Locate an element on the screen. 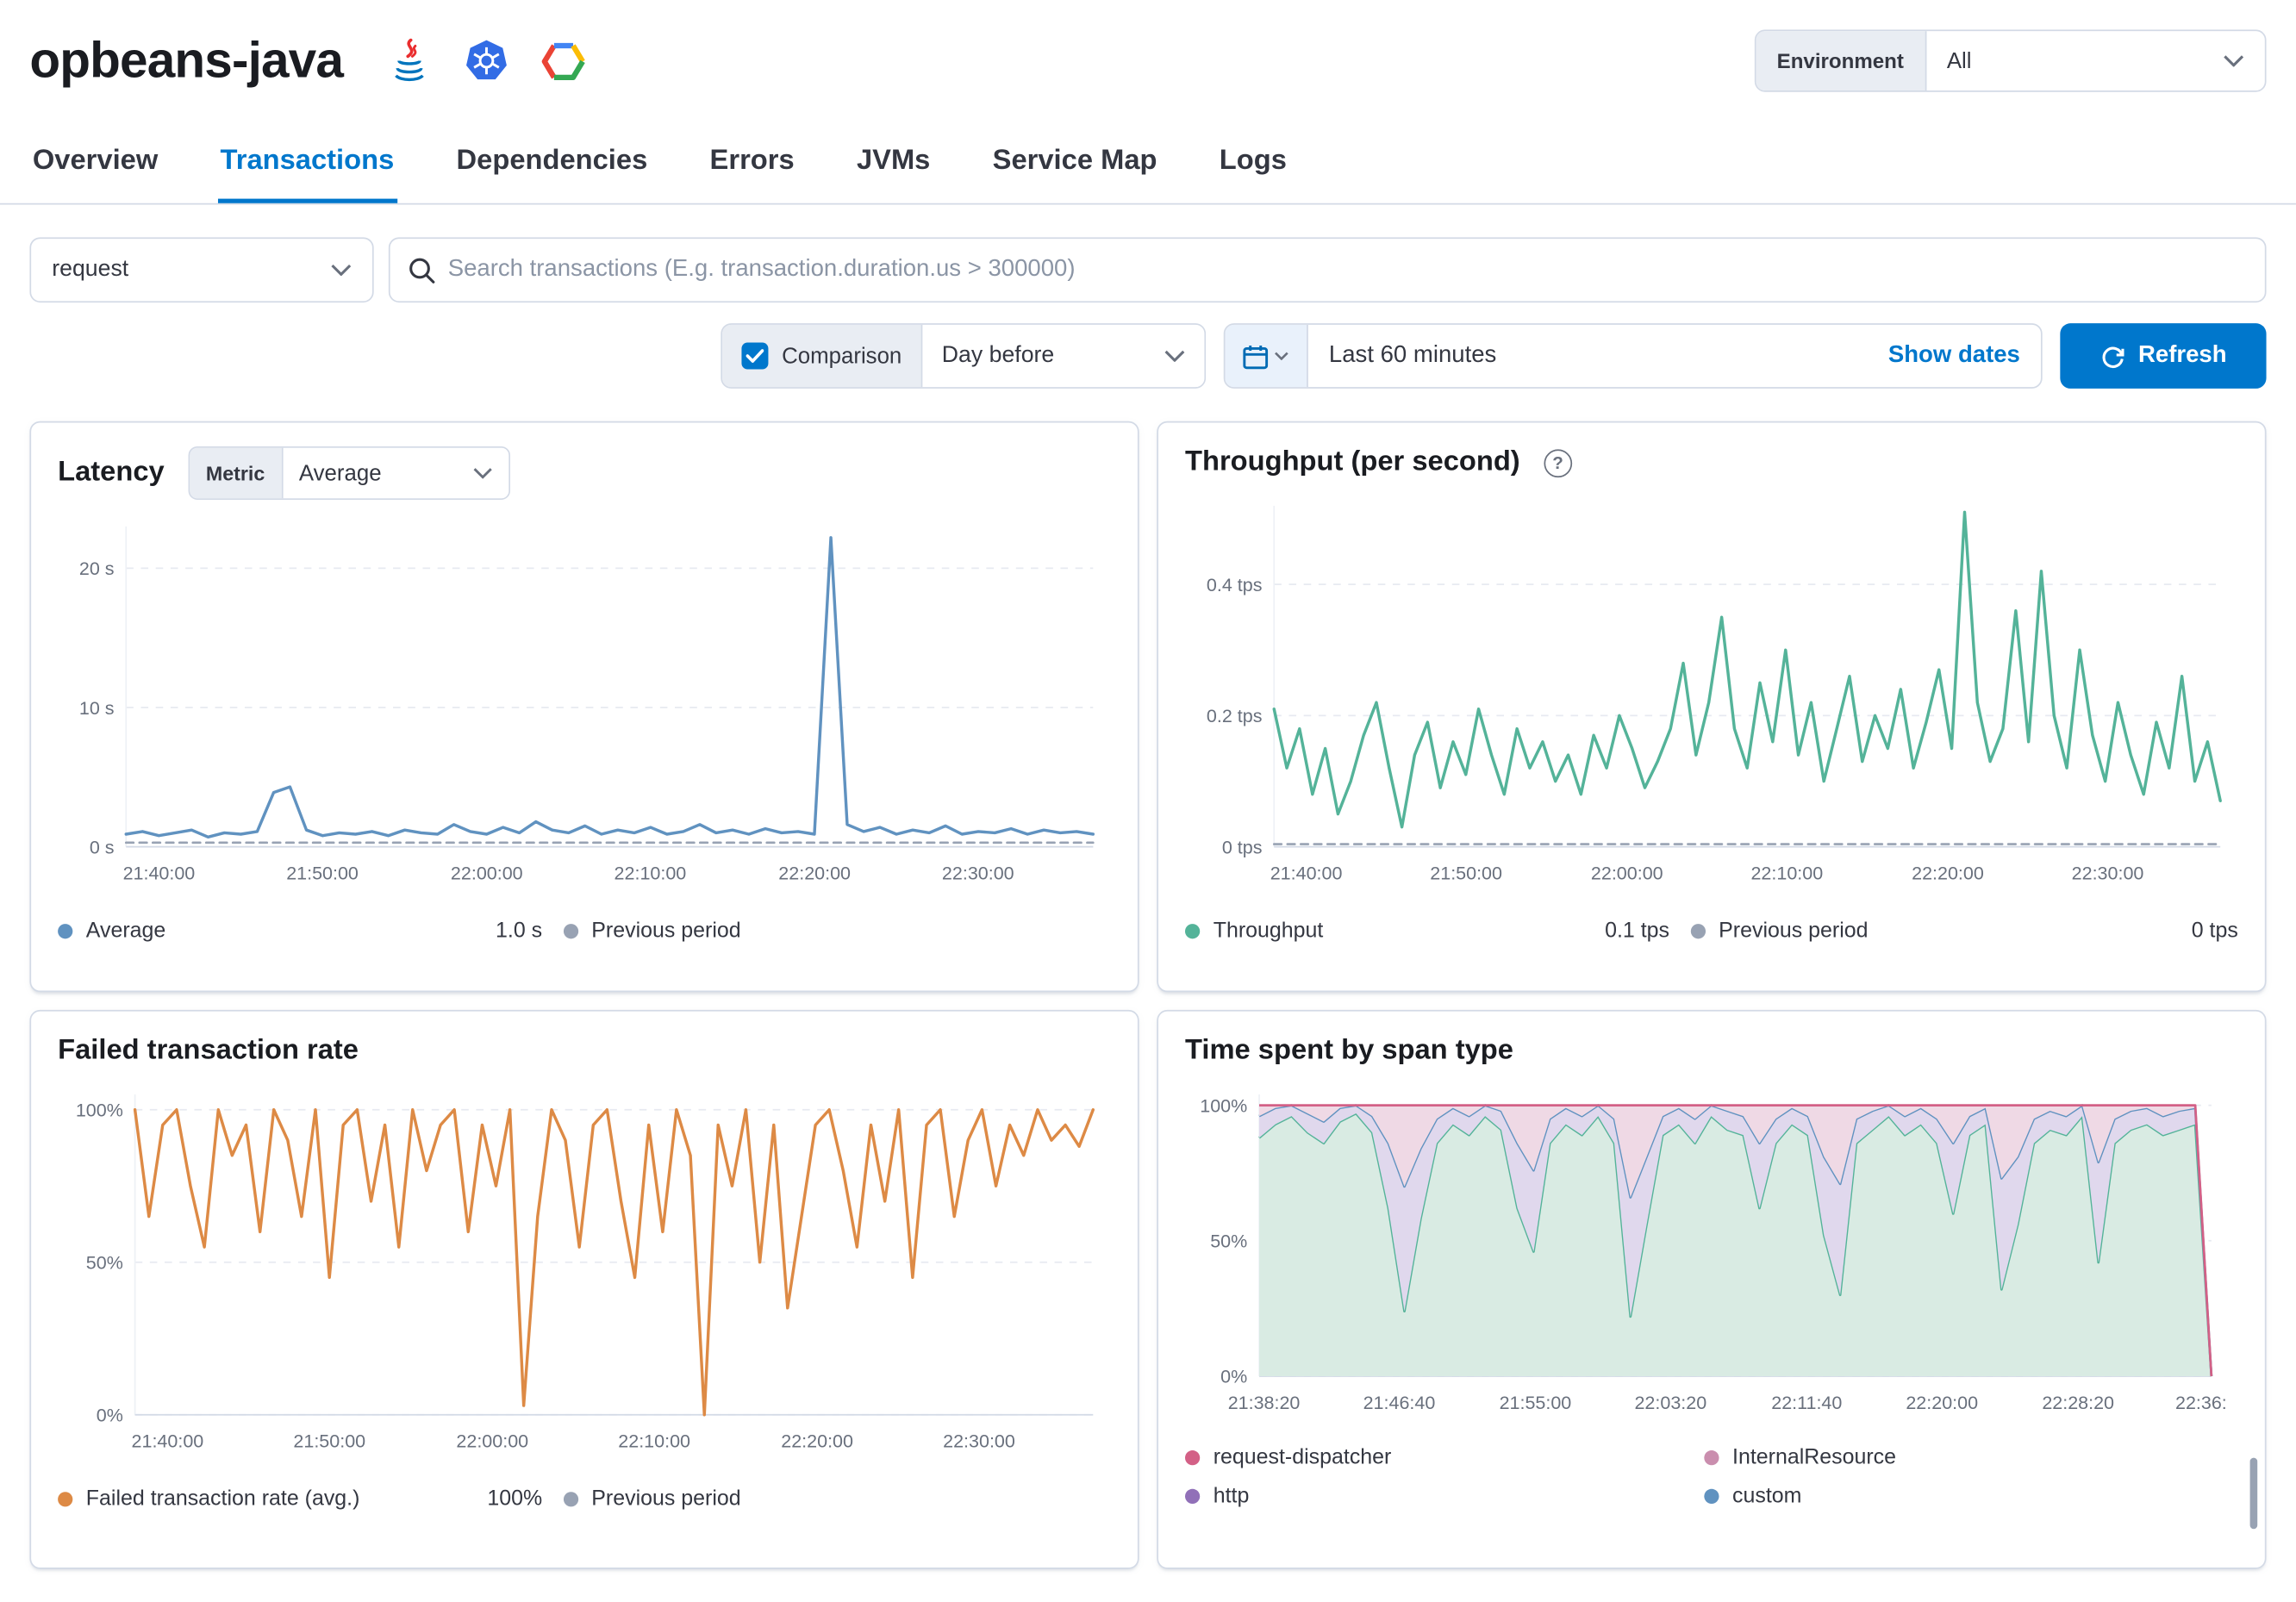 The image size is (2296, 1602). date-range: Last 60 minutes Show dates is located at coordinates (1674, 356).